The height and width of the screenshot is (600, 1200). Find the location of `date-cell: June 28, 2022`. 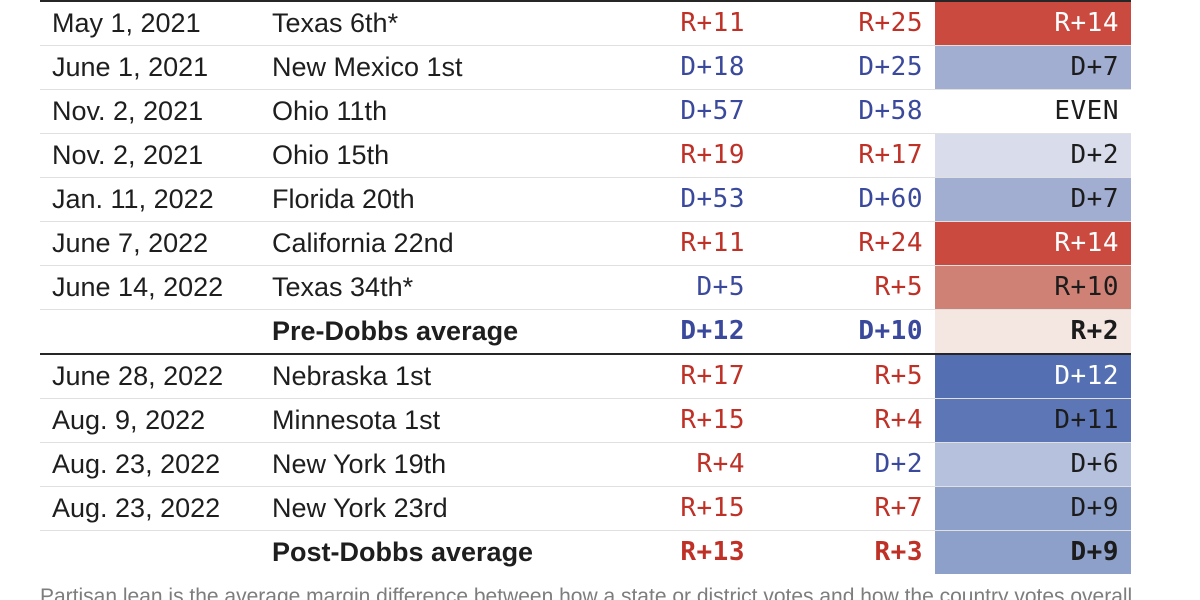

date-cell: June 28, 2022 is located at coordinates (156, 376).